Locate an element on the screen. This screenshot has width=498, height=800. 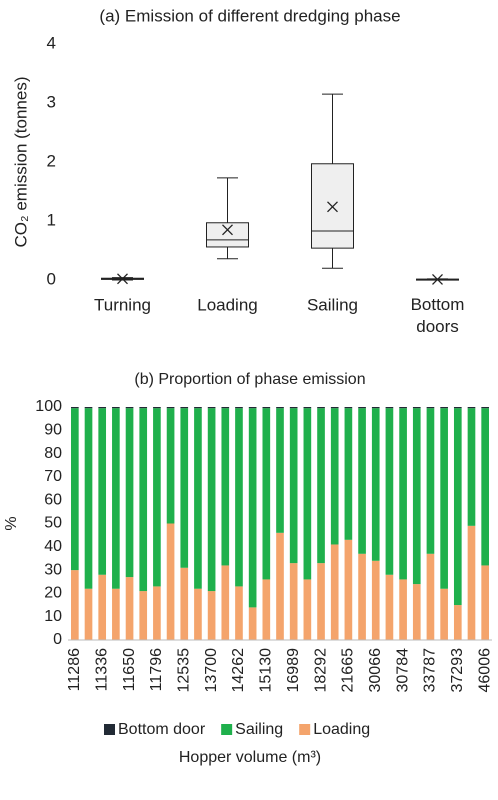
y-tick-label: 0 is located at coordinates (51, 278).